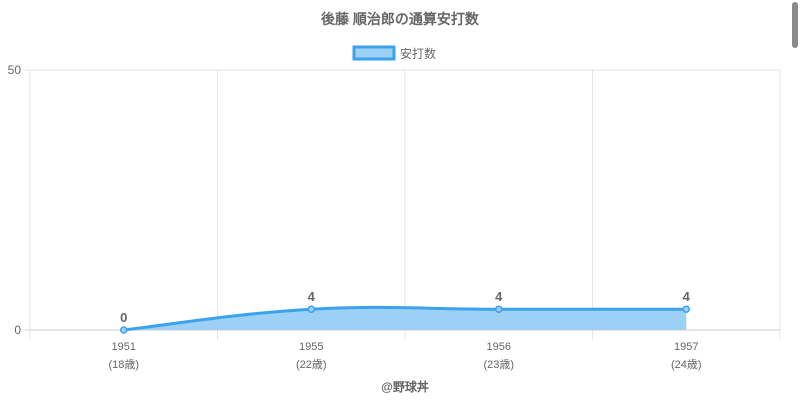 The image size is (800, 400). What do you see at coordinates (311, 364) in the screenshot?
I see `x-tick-sublabel: (22歳)` at bounding box center [311, 364].